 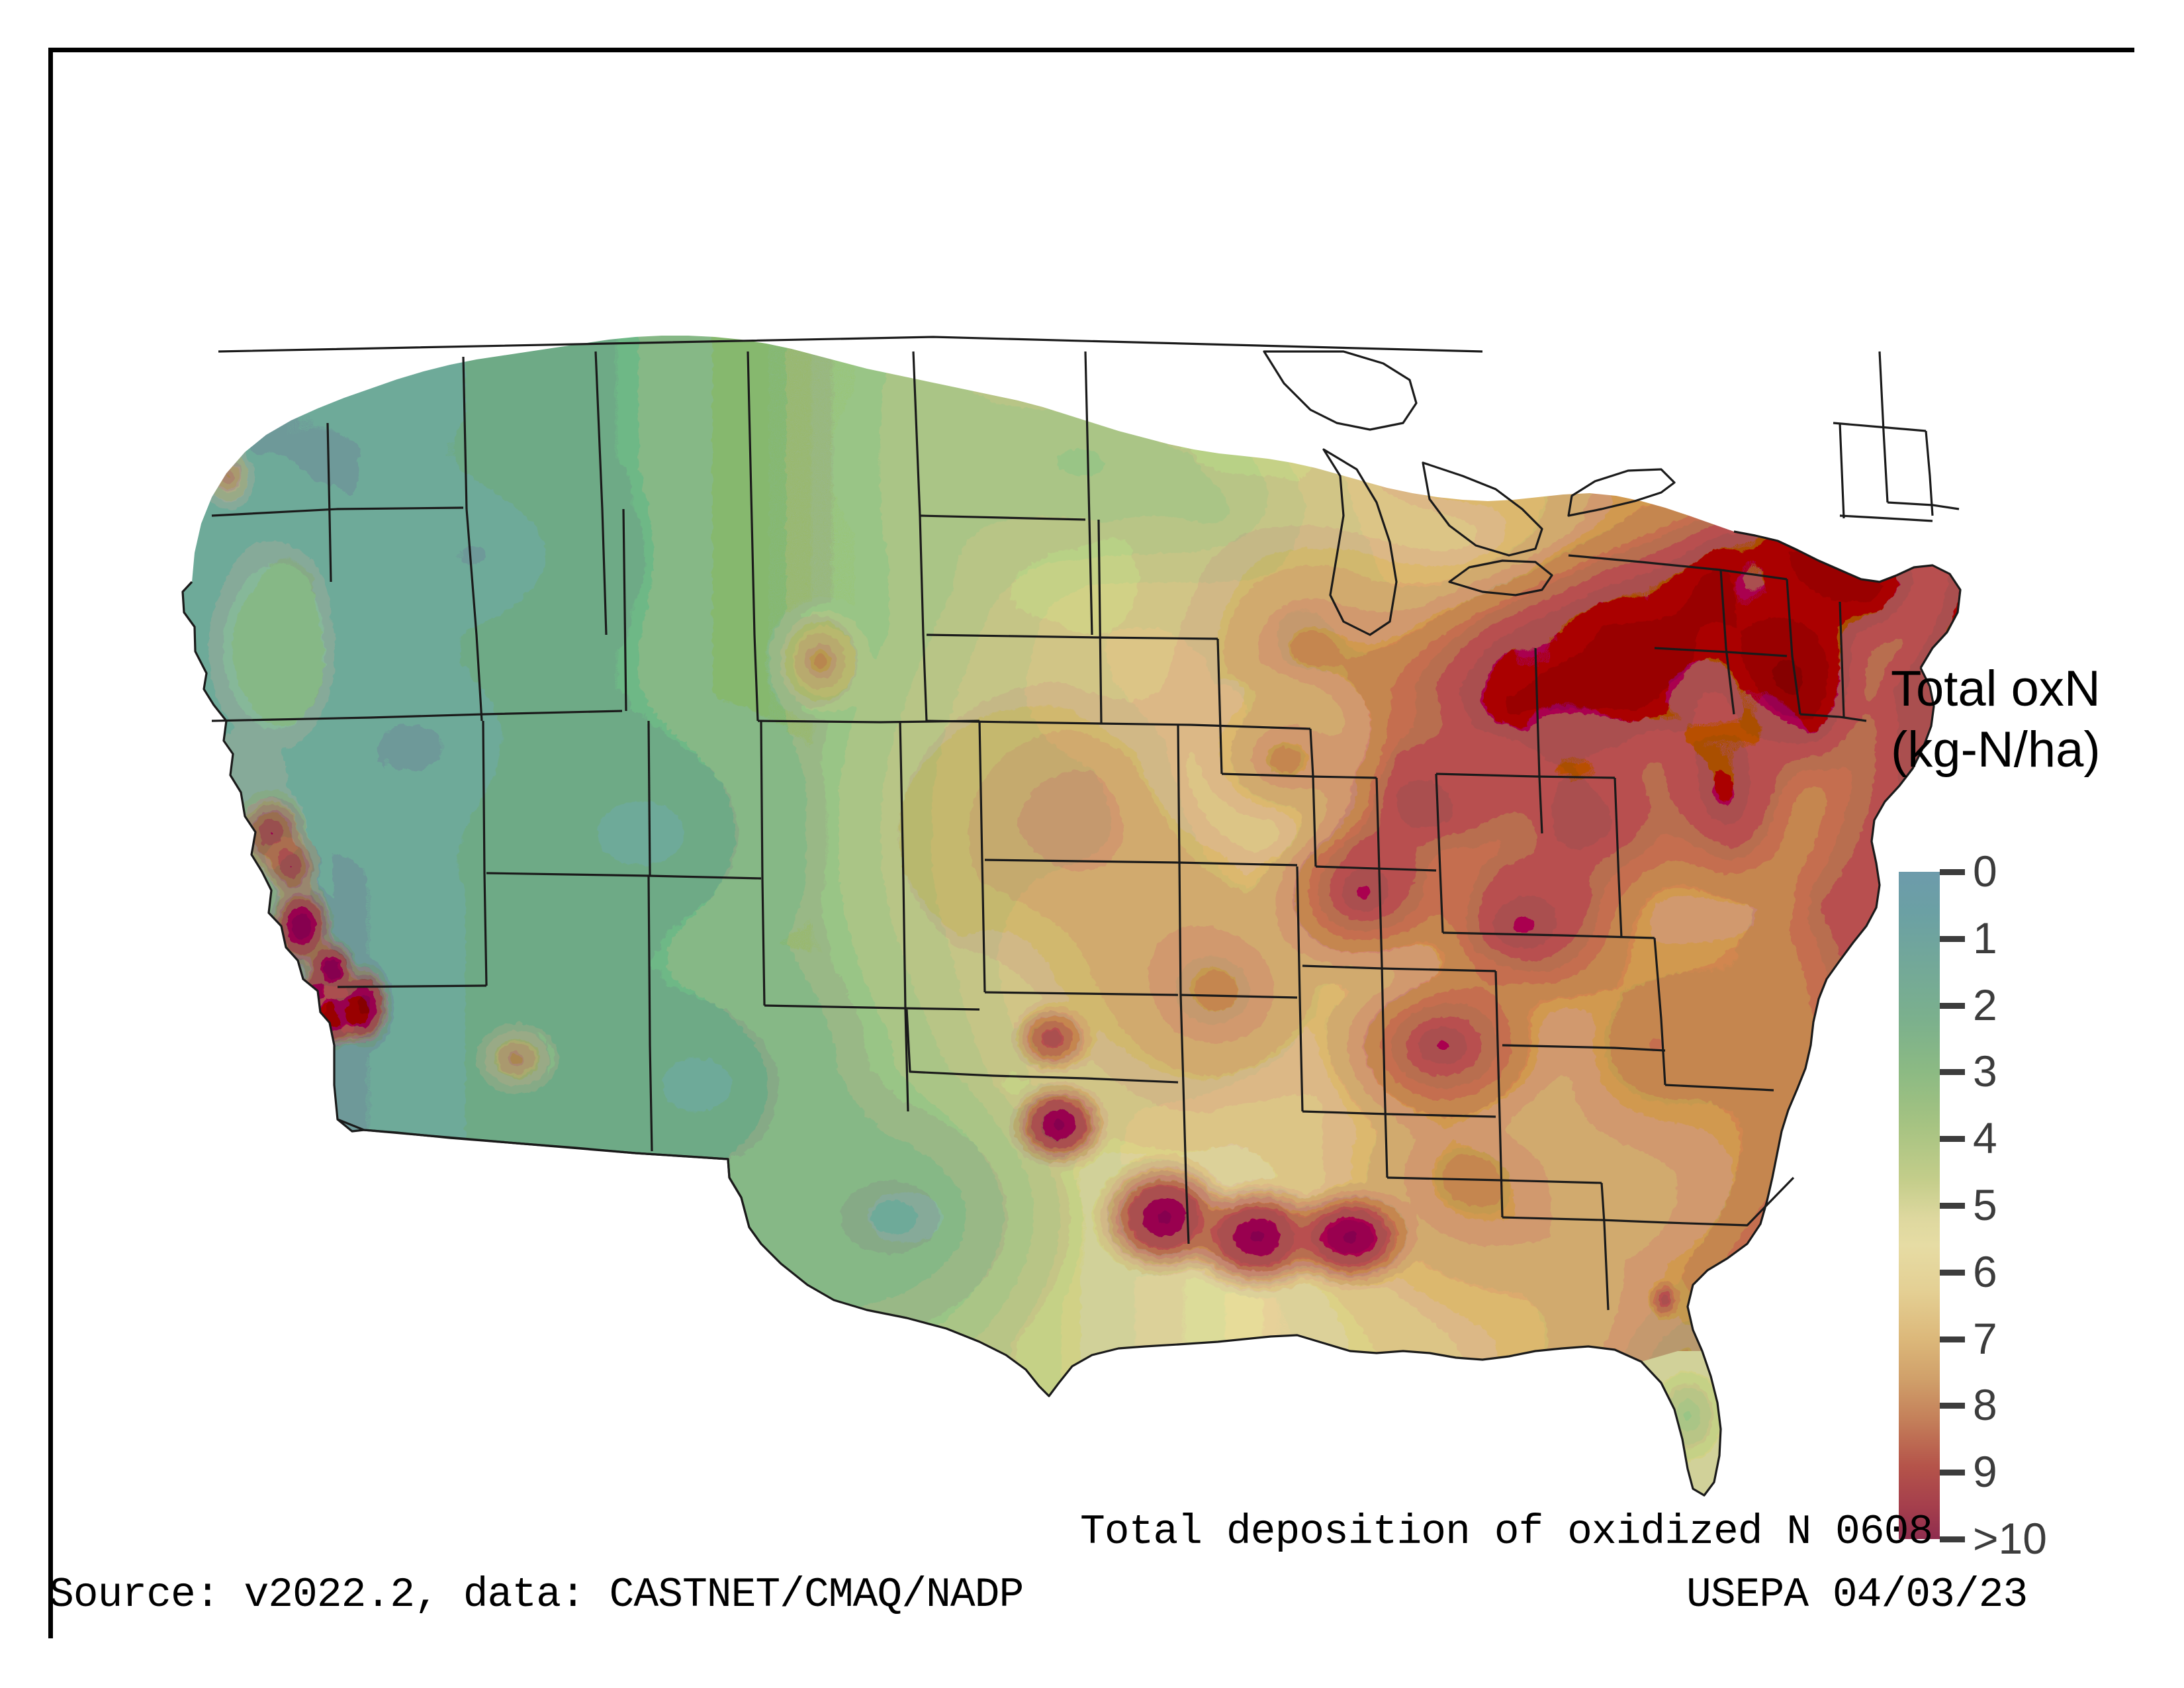 What do you see at coordinates (1982, 1110) in the screenshot?
I see `colorbar-legend: Total oxN (kg-N/ha) 0 1 2 3 4 5 6 7 8 9 >10` at bounding box center [1982, 1110].